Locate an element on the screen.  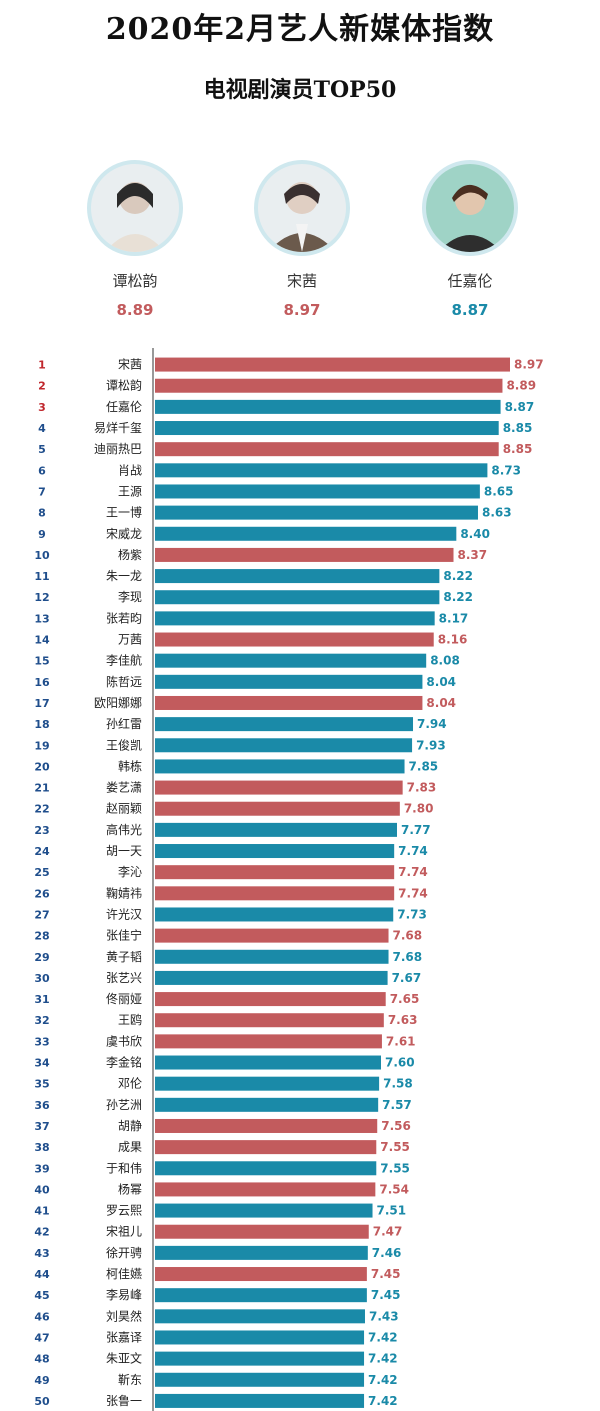
category-label: 张鲁一 is located at coordinates (124, 1401).